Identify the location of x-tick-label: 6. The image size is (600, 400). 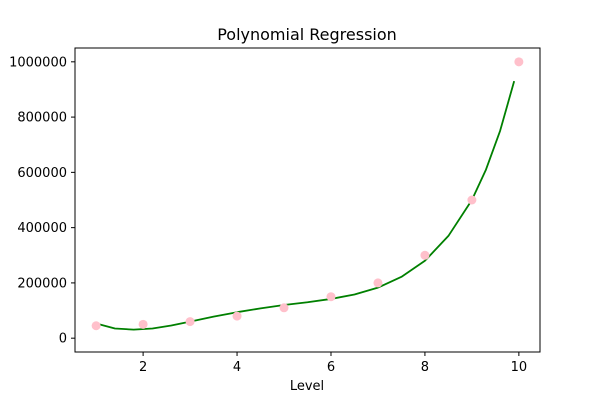
(331, 367).